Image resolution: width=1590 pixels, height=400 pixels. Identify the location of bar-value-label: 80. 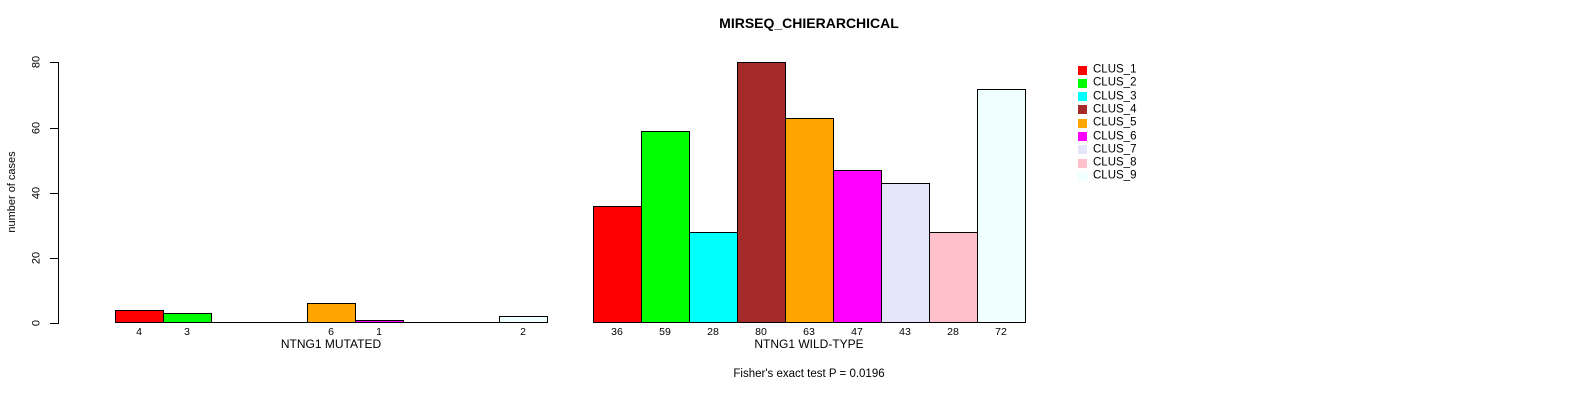
(761, 332).